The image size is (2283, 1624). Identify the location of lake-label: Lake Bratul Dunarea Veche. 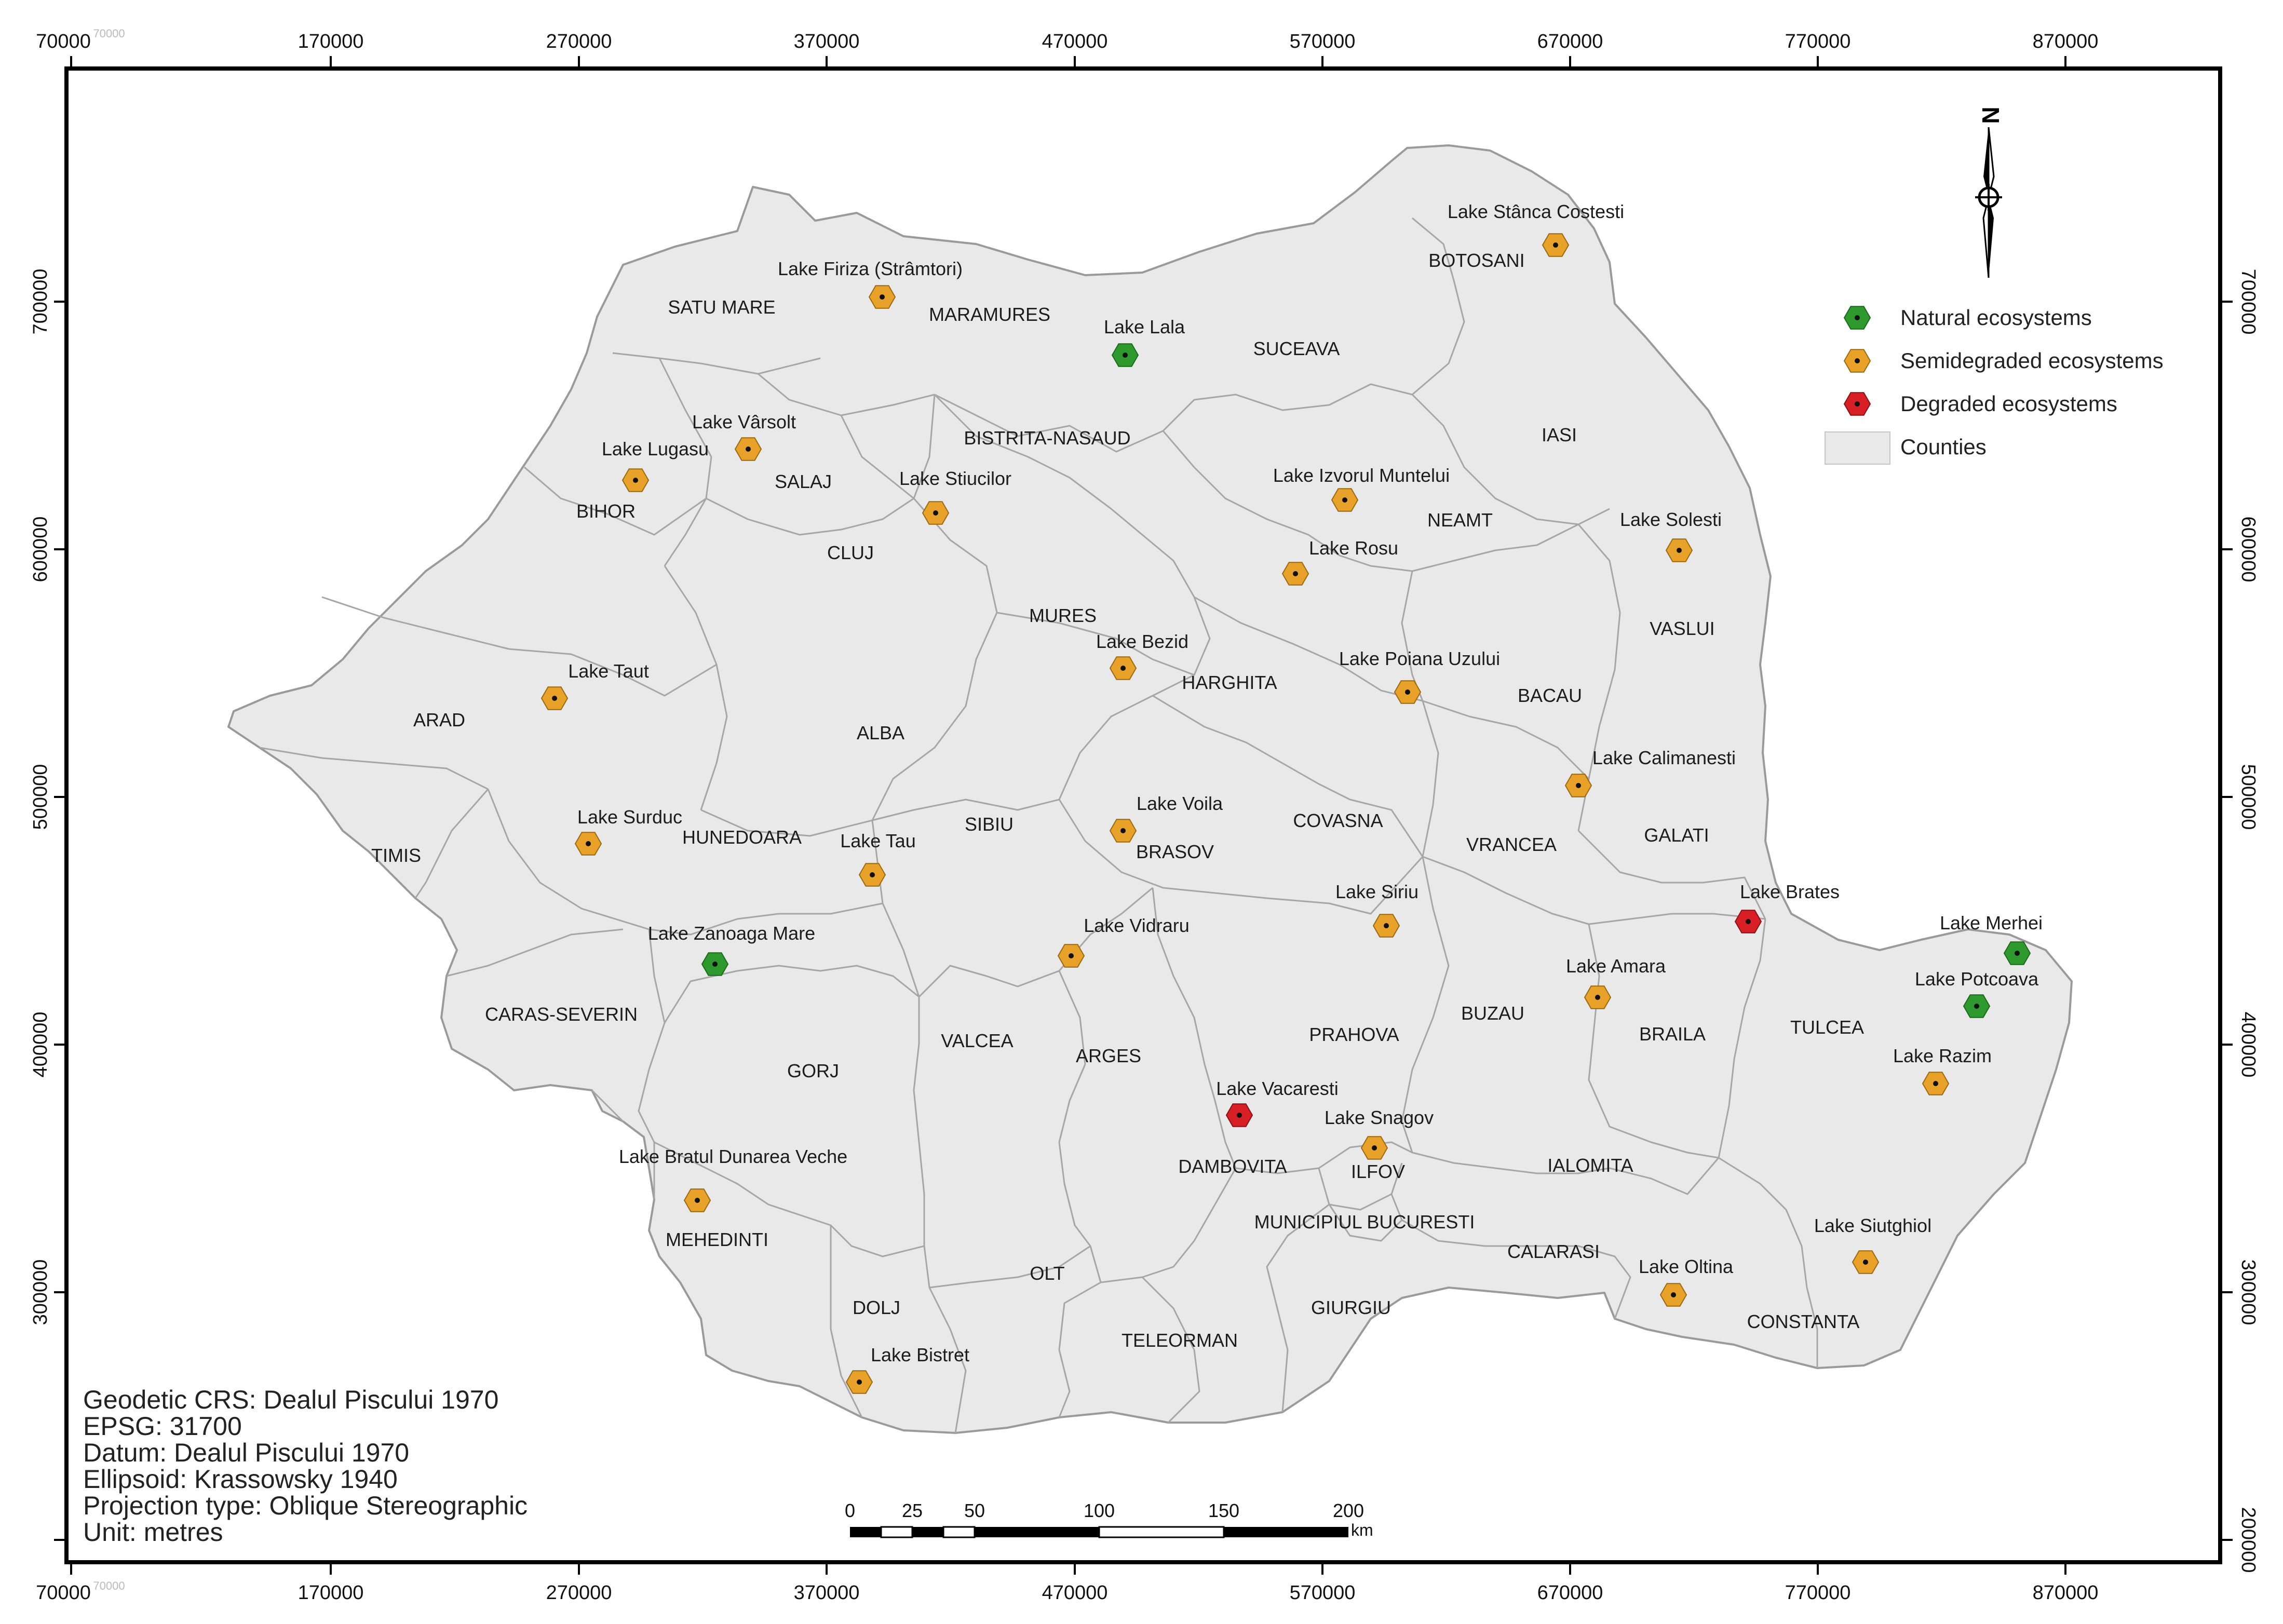
(733, 1157).